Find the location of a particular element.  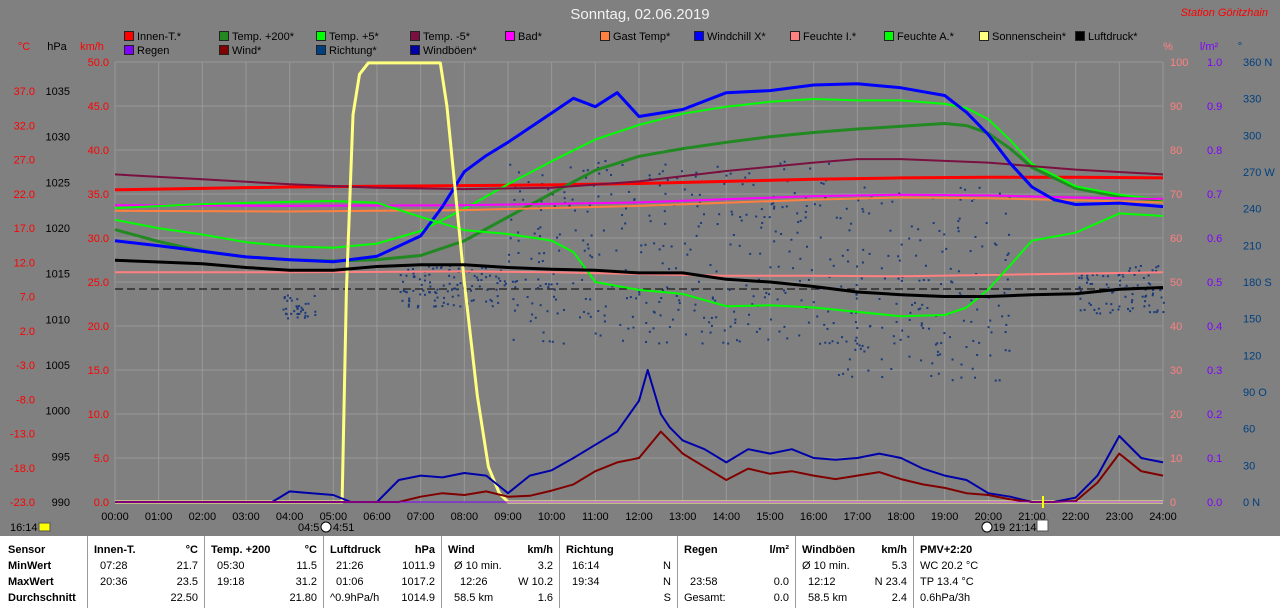

legend-item: Gast Temp* is located at coordinates (635, 37).